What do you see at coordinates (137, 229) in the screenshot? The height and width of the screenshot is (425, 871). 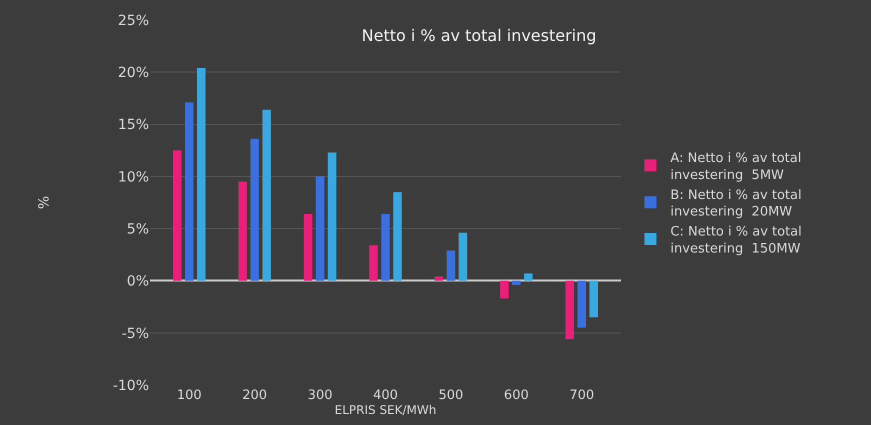 I see `y-tick-label: 5%` at bounding box center [137, 229].